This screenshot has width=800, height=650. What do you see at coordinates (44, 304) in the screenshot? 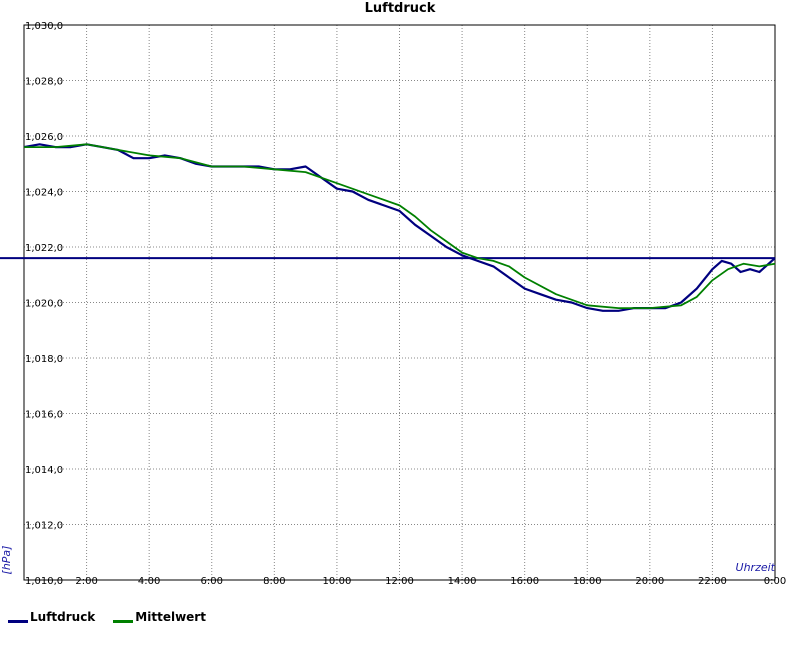
I see `y-tick-label: 1,020,0` at bounding box center [44, 304].